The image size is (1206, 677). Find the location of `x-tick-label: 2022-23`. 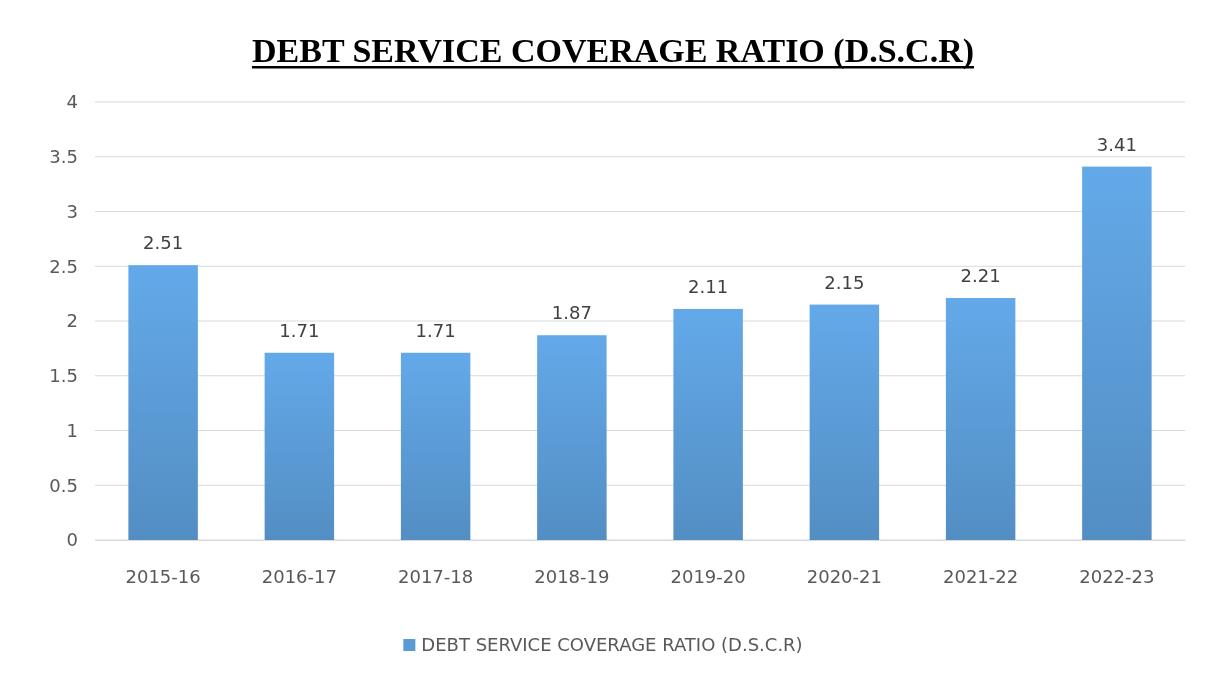

x-tick-label: 2022-23 is located at coordinates (1117, 576).